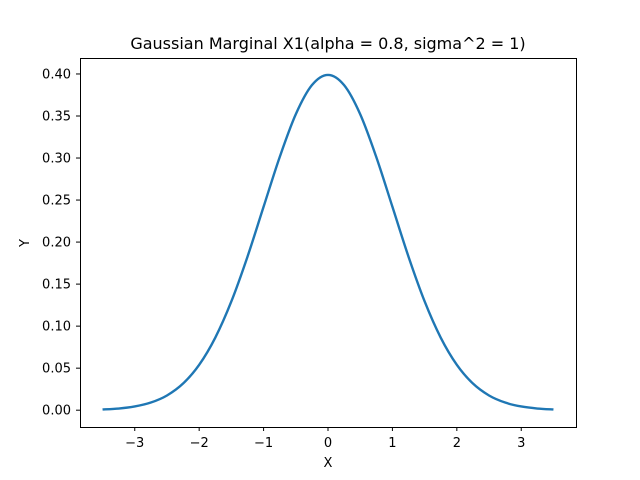 The height and width of the screenshot is (480, 640). I want to click on x-tick-label: −3, so click(134, 443).